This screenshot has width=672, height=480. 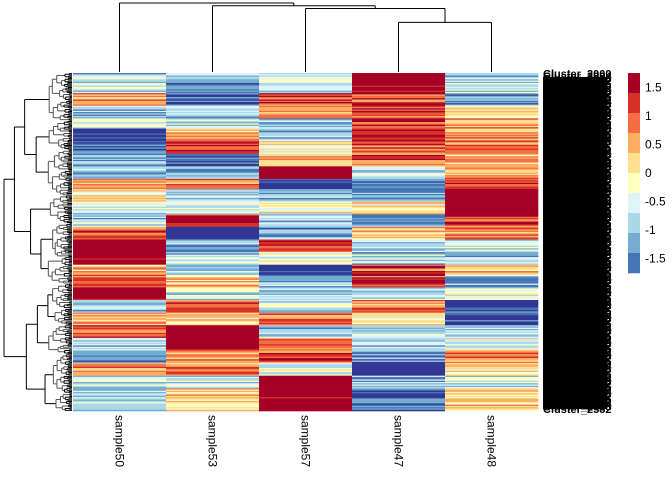 I want to click on legend-swatch, so click(x=634, y=123).